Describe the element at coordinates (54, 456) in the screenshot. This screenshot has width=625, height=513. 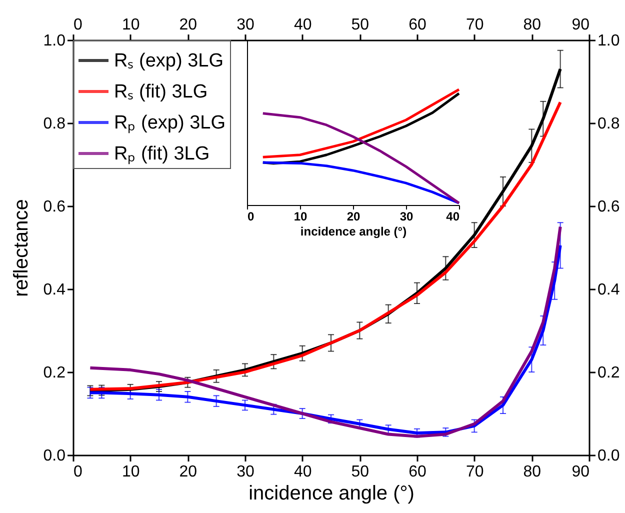
I see `y-tick-label: 0.0` at that location.